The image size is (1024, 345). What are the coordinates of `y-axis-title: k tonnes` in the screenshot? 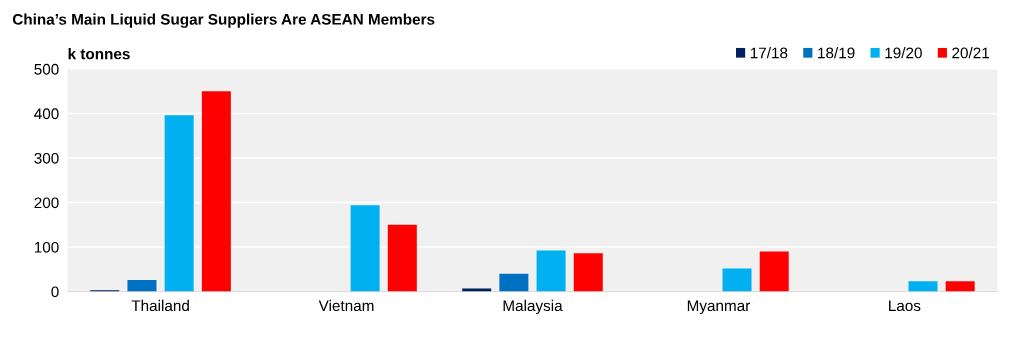 It's located at (99, 54).